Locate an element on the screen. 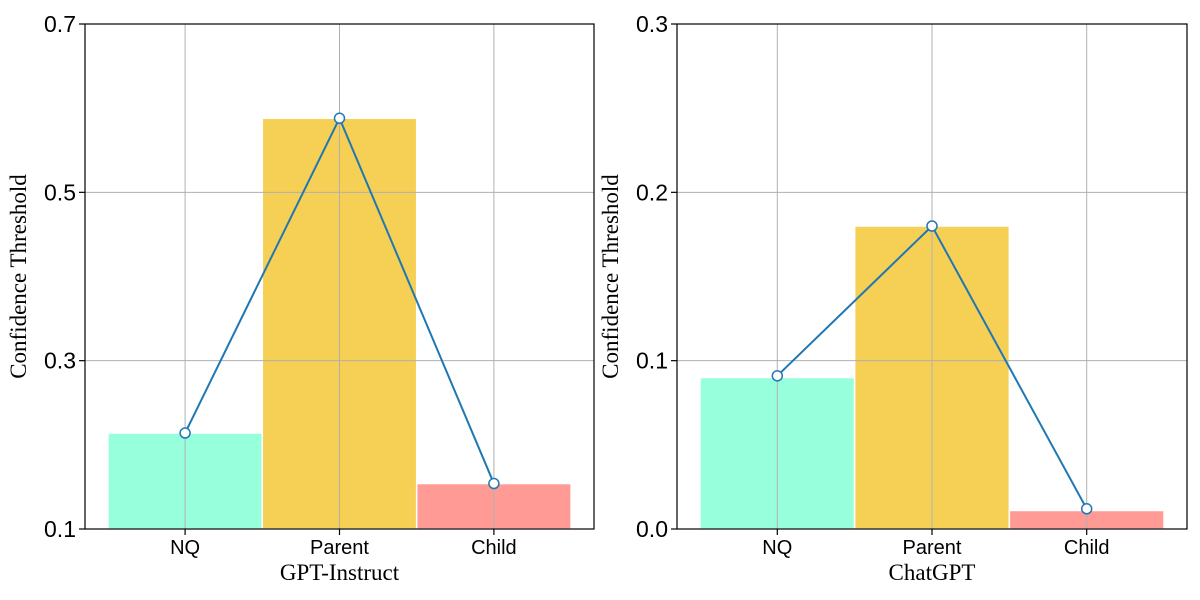 Image resolution: width=1200 pixels, height=600 pixels. y-tick-label: 0.0 is located at coordinates (652, 529).